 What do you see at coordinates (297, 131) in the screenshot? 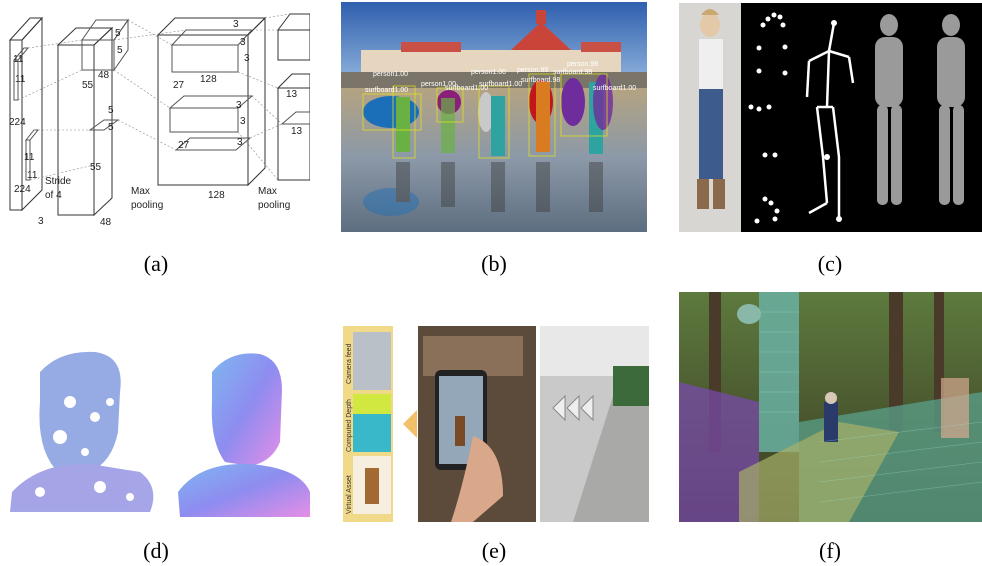
I see `label-13b: 13` at bounding box center [297, 131].